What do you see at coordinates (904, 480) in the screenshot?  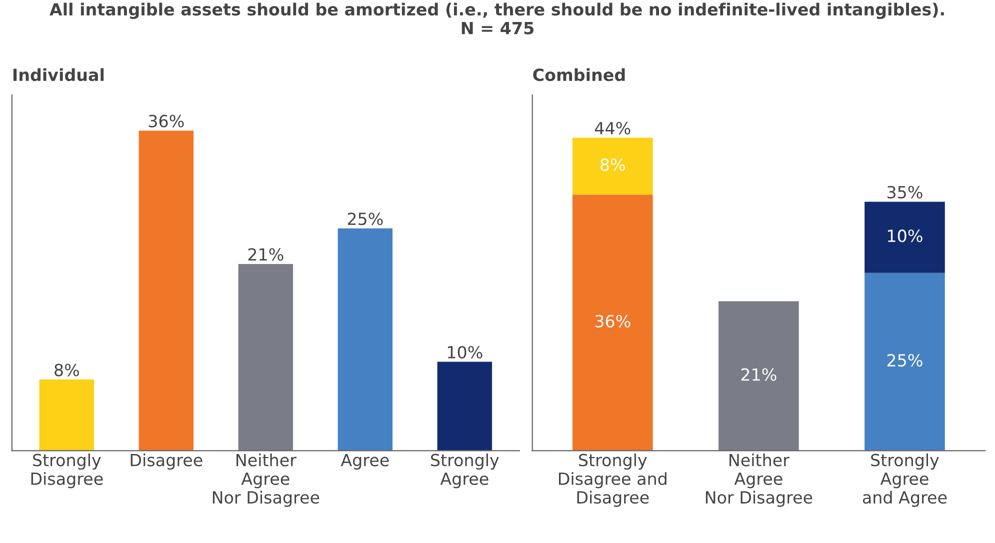 I see `x-tick-label: Strongly Agree and Agree` at bounding box center [904, 480].